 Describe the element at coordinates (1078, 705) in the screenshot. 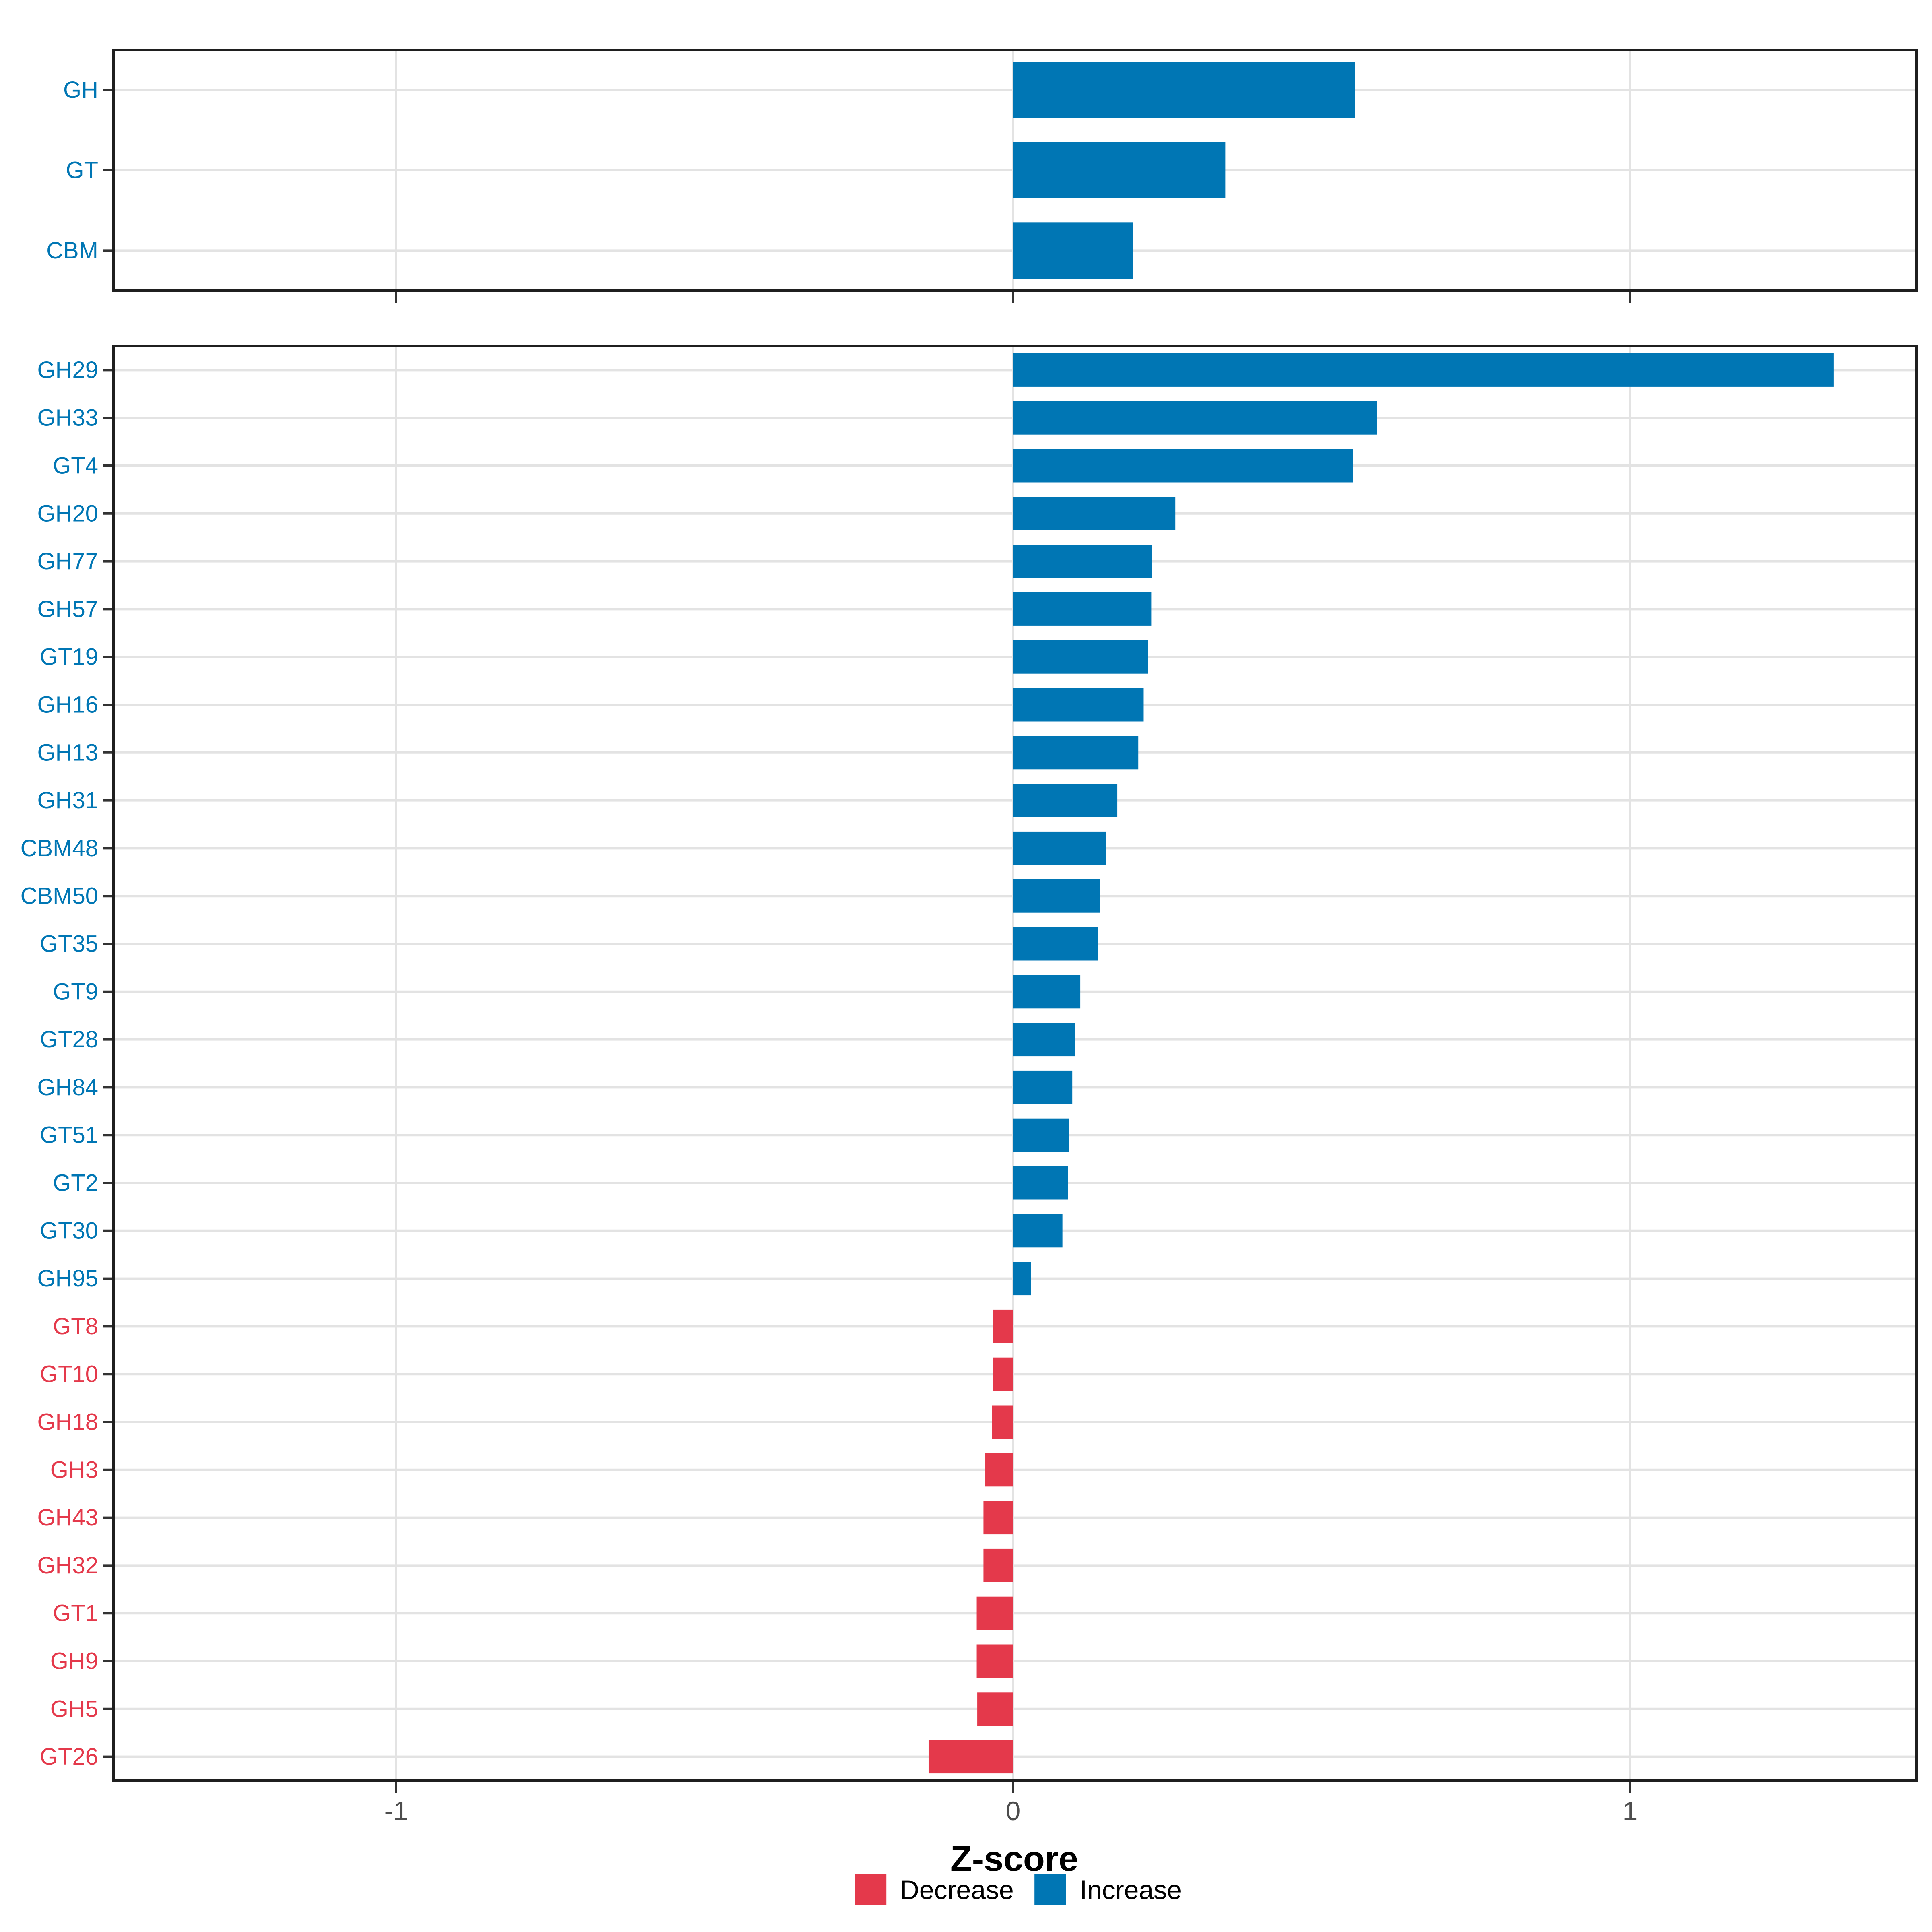

I see `bar-GH16` at that location.